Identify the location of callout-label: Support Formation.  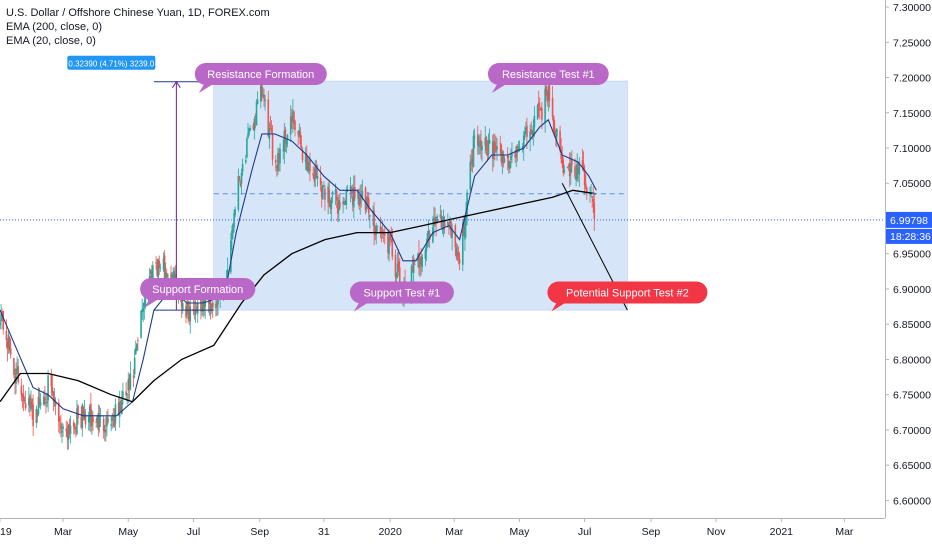
(197, 290).